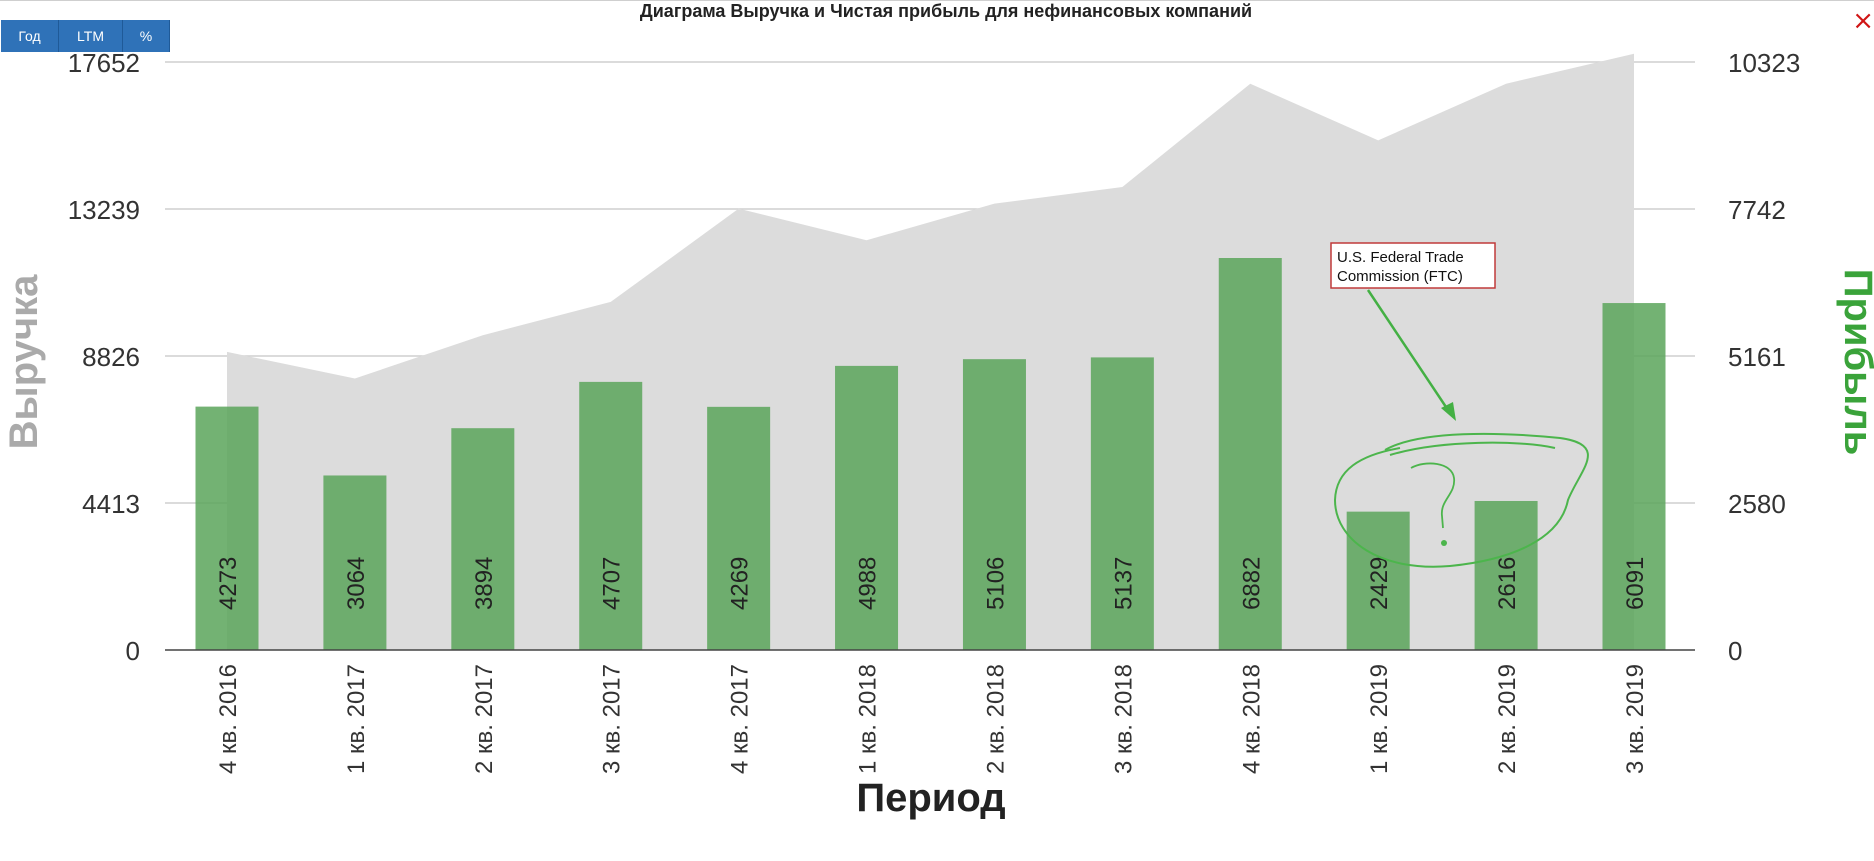 The width and height of the screenshot is (1874, 861). Describe the element at coordinates (1635, 719) in the screenshot. I see `category-label: 3 кв. 2019` at that location.